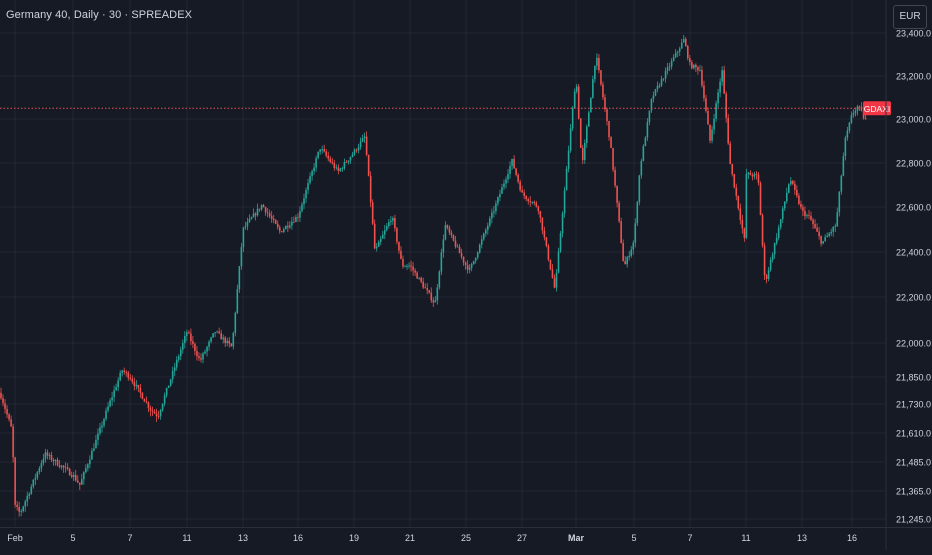 The width and height of the screenshot is (932, 555). Describe the element at coordinates (910, 17) in the screenshot. I see `currency-button: EUR` at that location.